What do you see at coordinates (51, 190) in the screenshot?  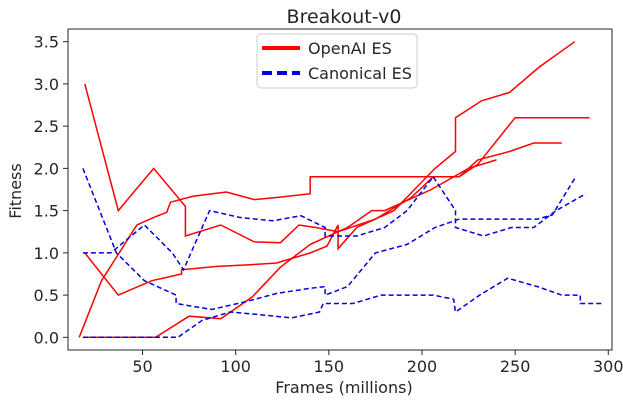 I see `y-axis: 0.0 0.5 1.0 1.5 2.0 2.5 3.0 3.5` at bounding box center [51, 190].